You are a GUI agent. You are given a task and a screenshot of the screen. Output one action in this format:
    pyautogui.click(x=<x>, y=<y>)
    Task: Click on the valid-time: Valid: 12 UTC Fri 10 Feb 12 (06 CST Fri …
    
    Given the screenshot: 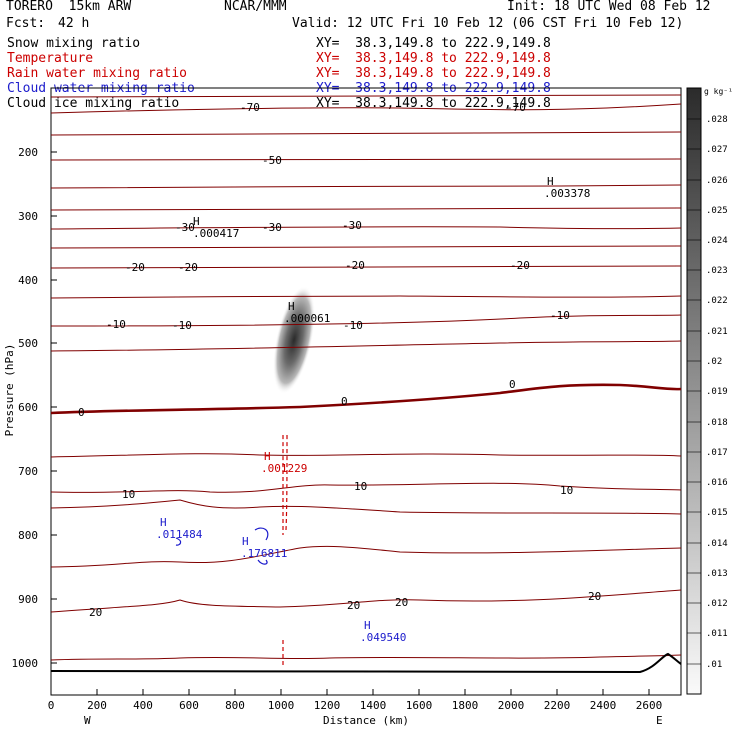 What is the action you would take?
    pyautogui.click(x=488, y=23)
    